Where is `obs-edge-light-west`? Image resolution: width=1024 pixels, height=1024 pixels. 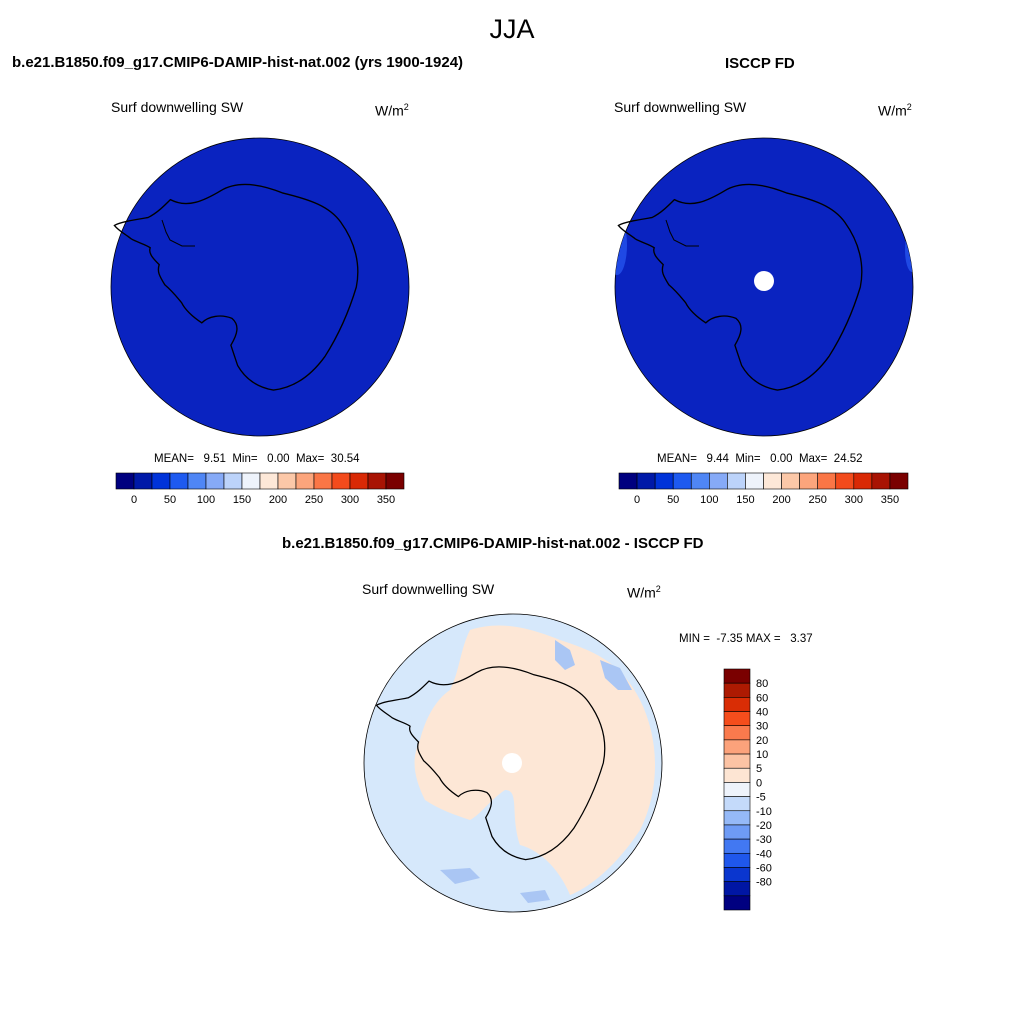 obs-edge-light-west is located at coordinates (621, 245).